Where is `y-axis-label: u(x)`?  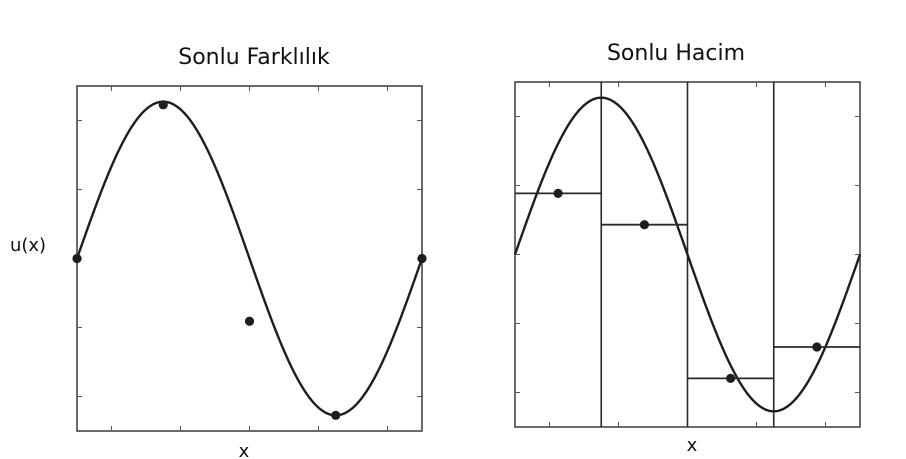
y-axis-label: u(x) is located at coordinates (28, 245).